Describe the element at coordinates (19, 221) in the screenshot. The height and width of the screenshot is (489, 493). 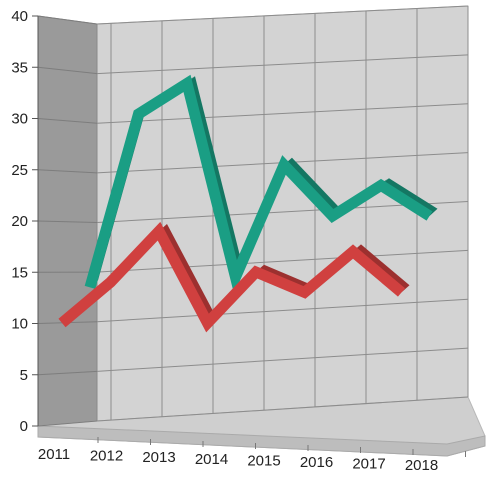
I see `y-tick-label: 20` at that location.